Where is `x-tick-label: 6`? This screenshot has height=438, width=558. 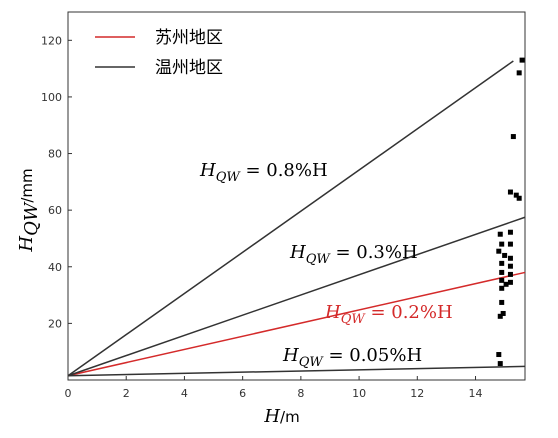
x-tick-label: 6 is located at coordinates (242, 393).